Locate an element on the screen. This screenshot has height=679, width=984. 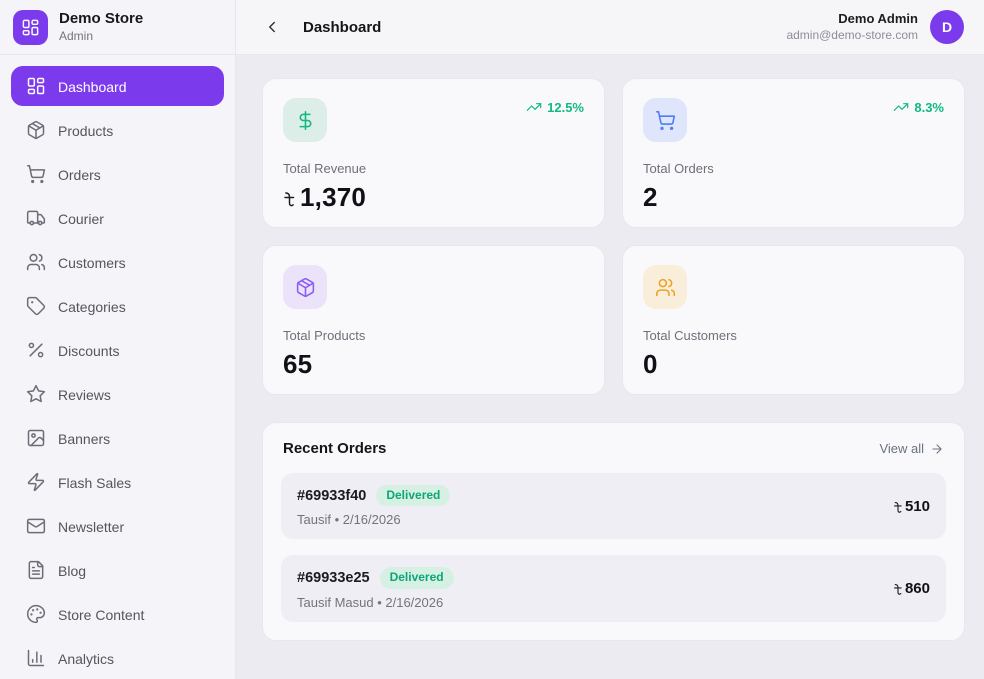
image-icon is located at coordinates (36, 438).